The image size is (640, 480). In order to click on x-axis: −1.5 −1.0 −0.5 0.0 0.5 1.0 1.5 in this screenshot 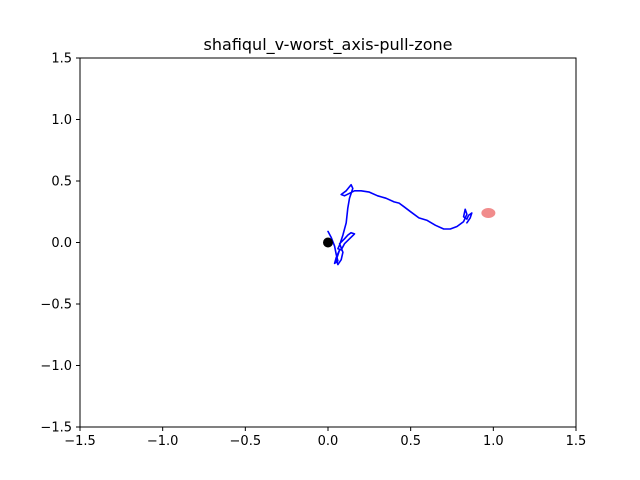, I will do `click(325, 438)`.